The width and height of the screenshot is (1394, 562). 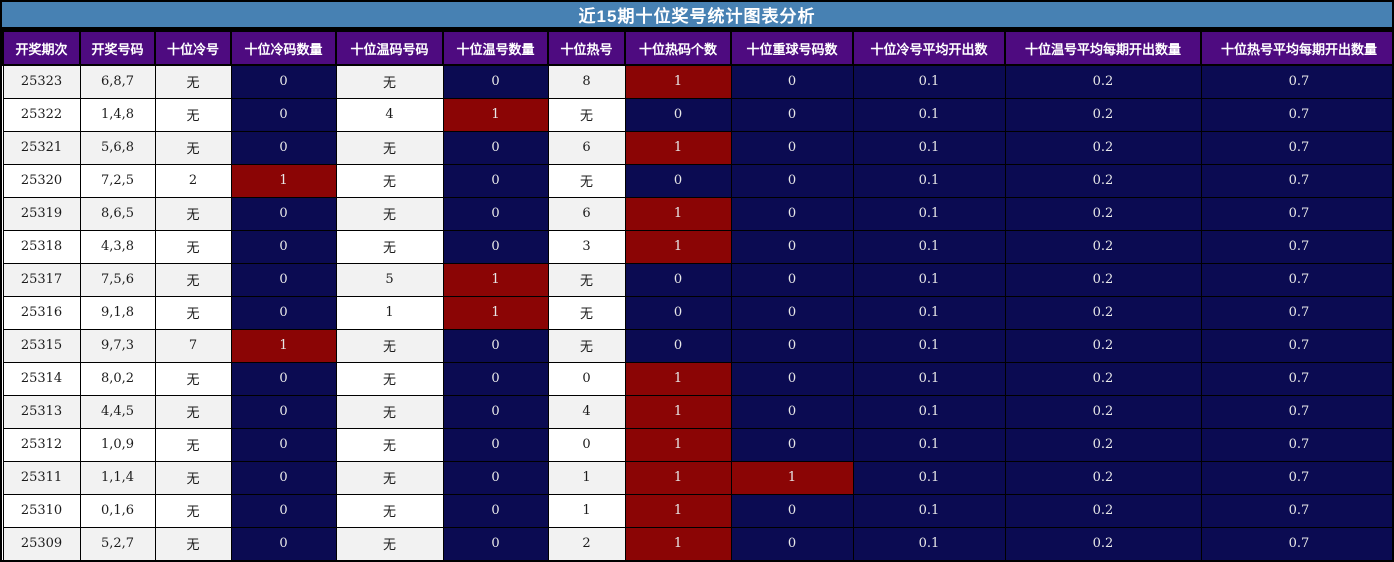 I want to click on cell-period: 25321, so click(x=41, y=147).